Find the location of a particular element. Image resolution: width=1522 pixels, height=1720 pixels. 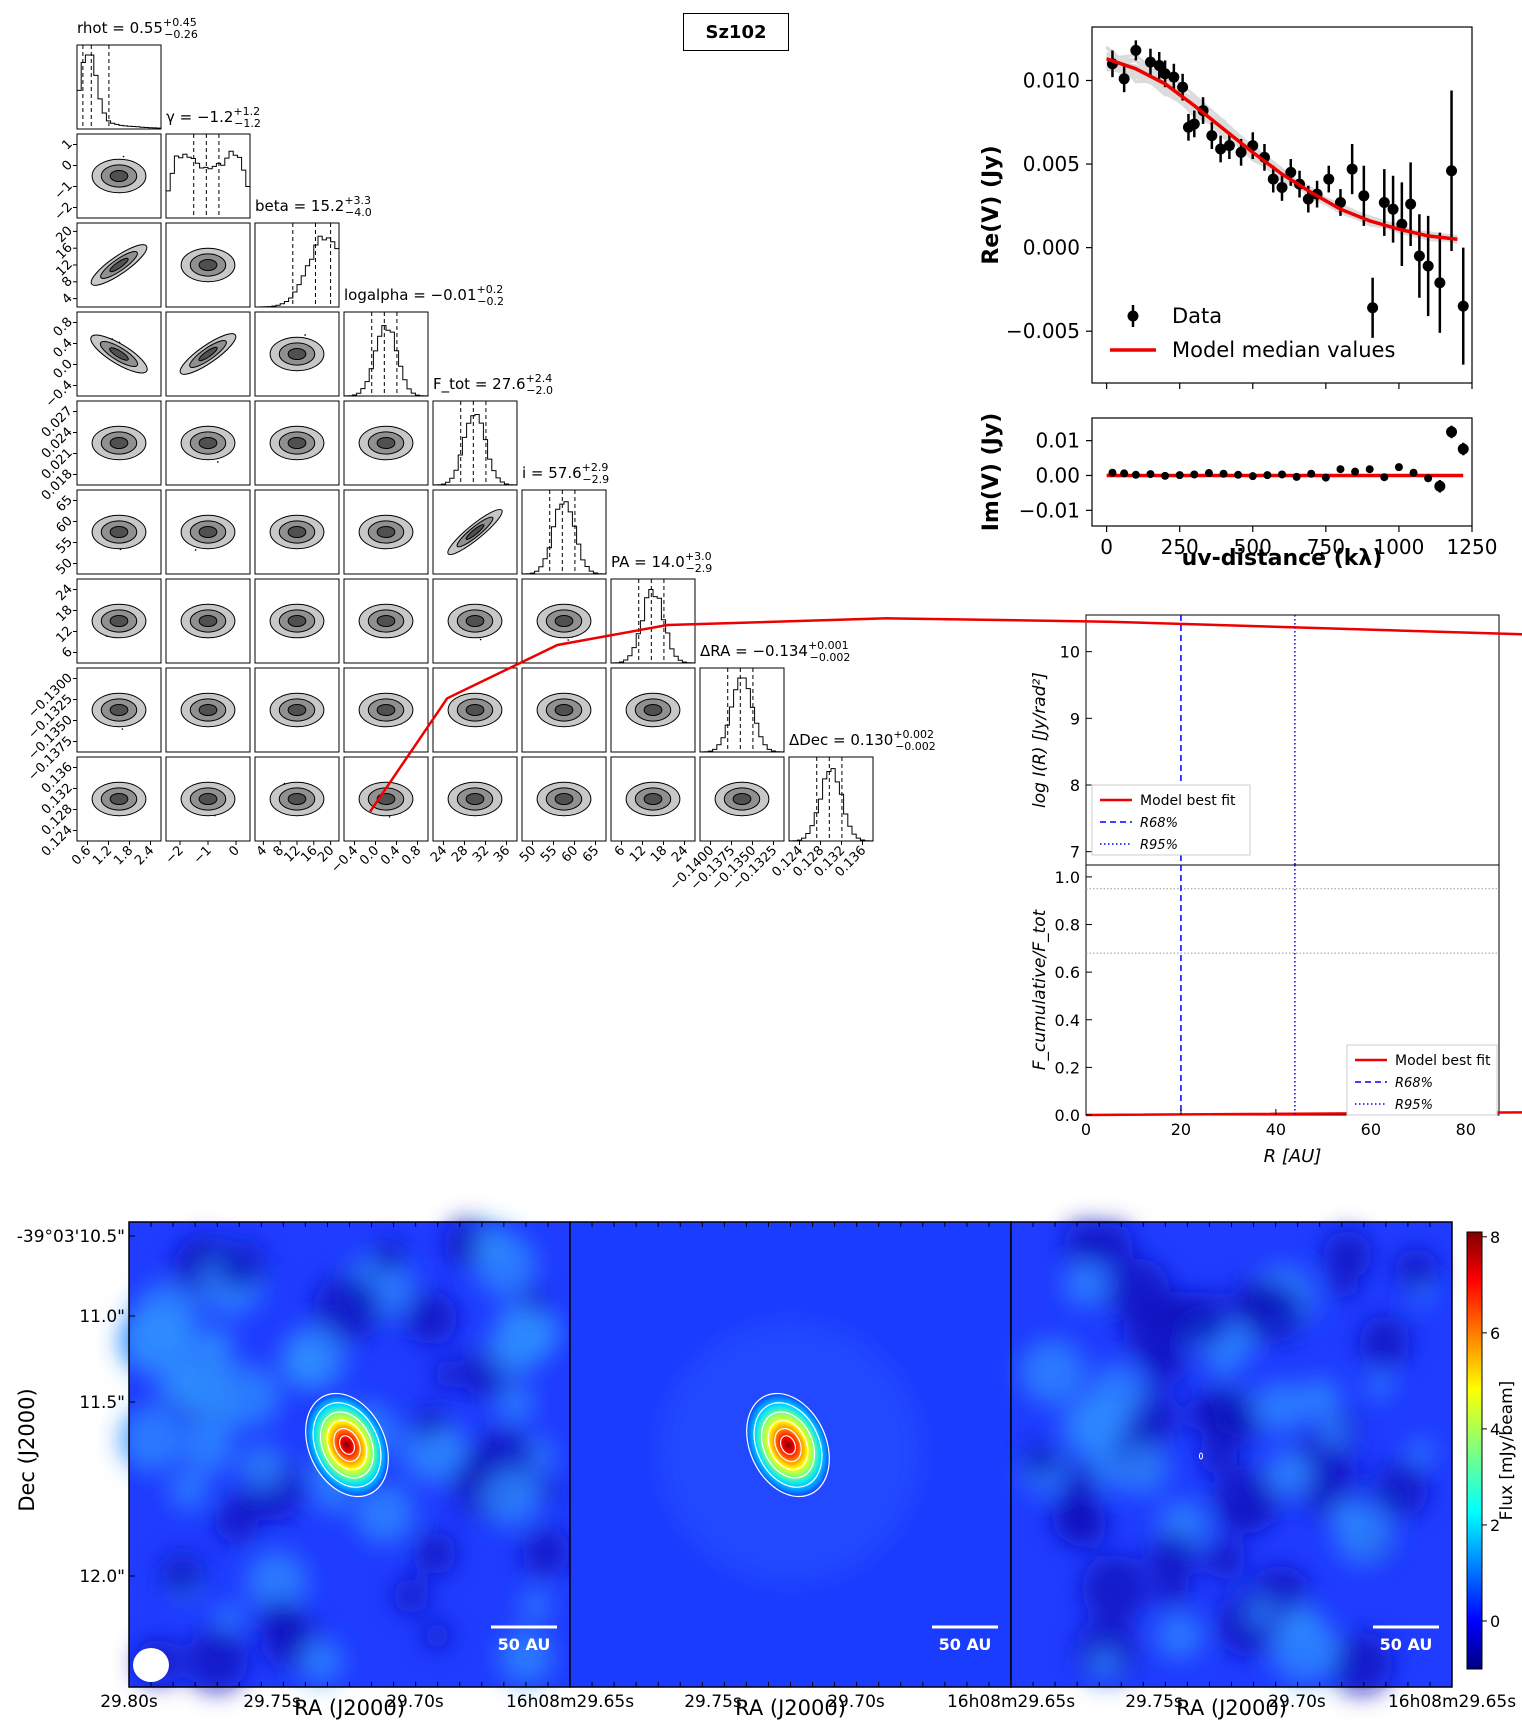

x-tick-label-rhot: 0.6 is located at coordinates (81, 855).